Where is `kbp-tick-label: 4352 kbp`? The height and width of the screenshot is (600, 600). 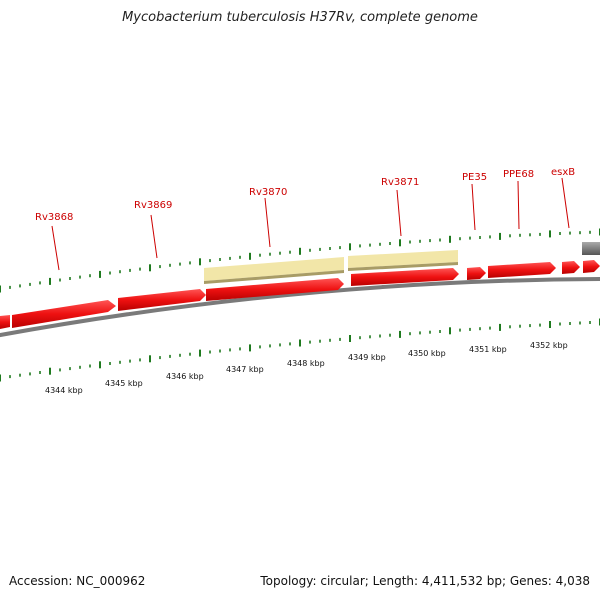 kbp-tick-label: 4352 kbp is located at coordinates (549, 345).